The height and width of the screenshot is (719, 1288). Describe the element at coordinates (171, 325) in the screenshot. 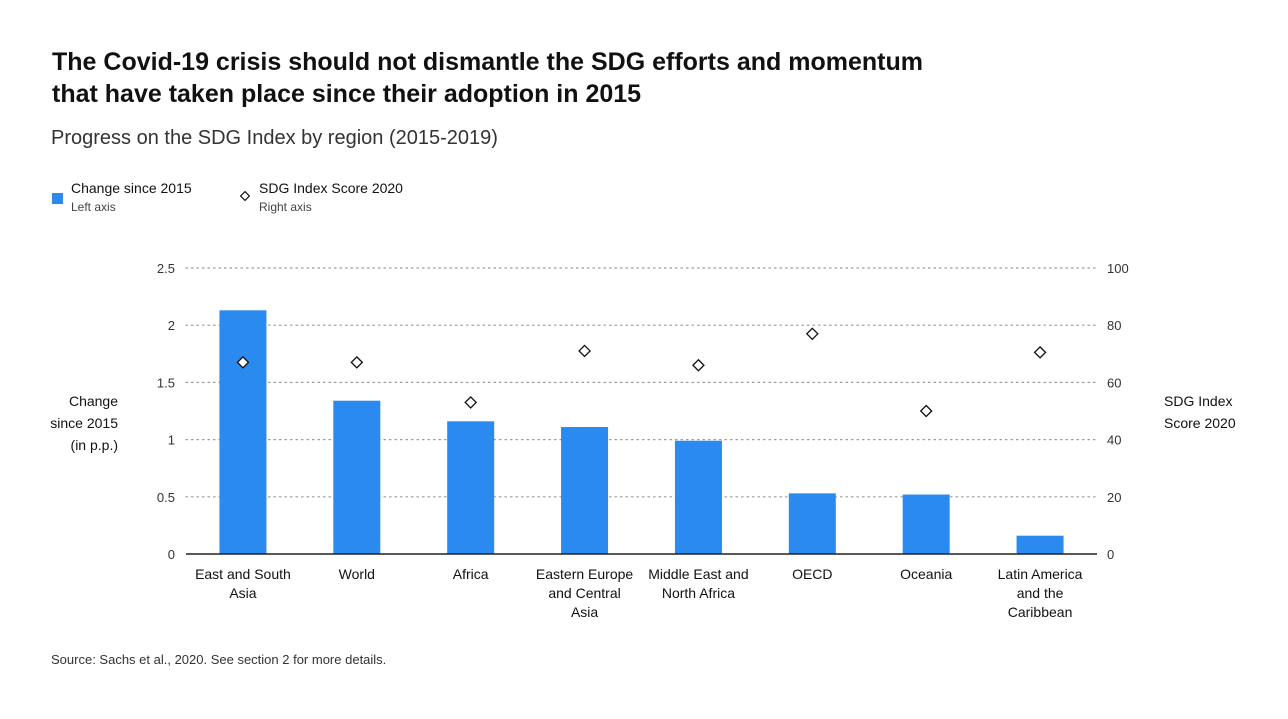

I see `left-axis-tick-label: 2` at that location.